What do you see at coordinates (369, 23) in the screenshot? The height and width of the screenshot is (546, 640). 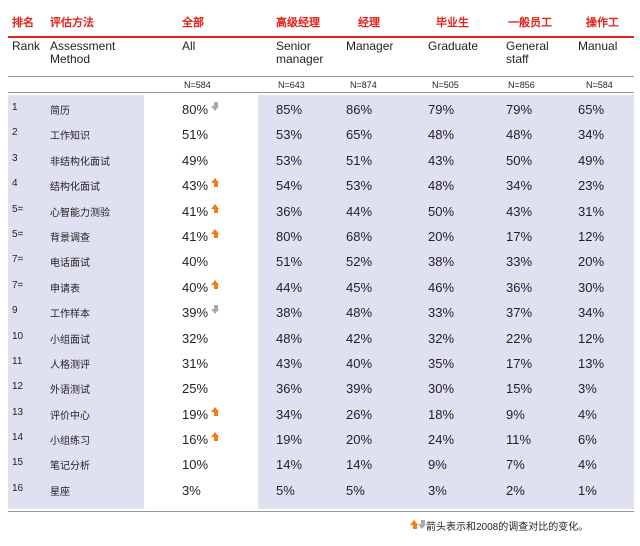 I see `header-zh-manager: 经理` at bounding box center [369, 23].